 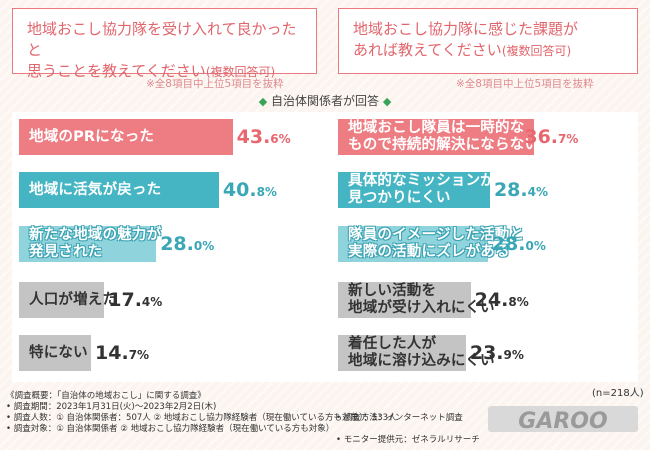 I want to click on left-question-line2: 思うことを教えてください(複数回答可), so click(x=165, y=72).